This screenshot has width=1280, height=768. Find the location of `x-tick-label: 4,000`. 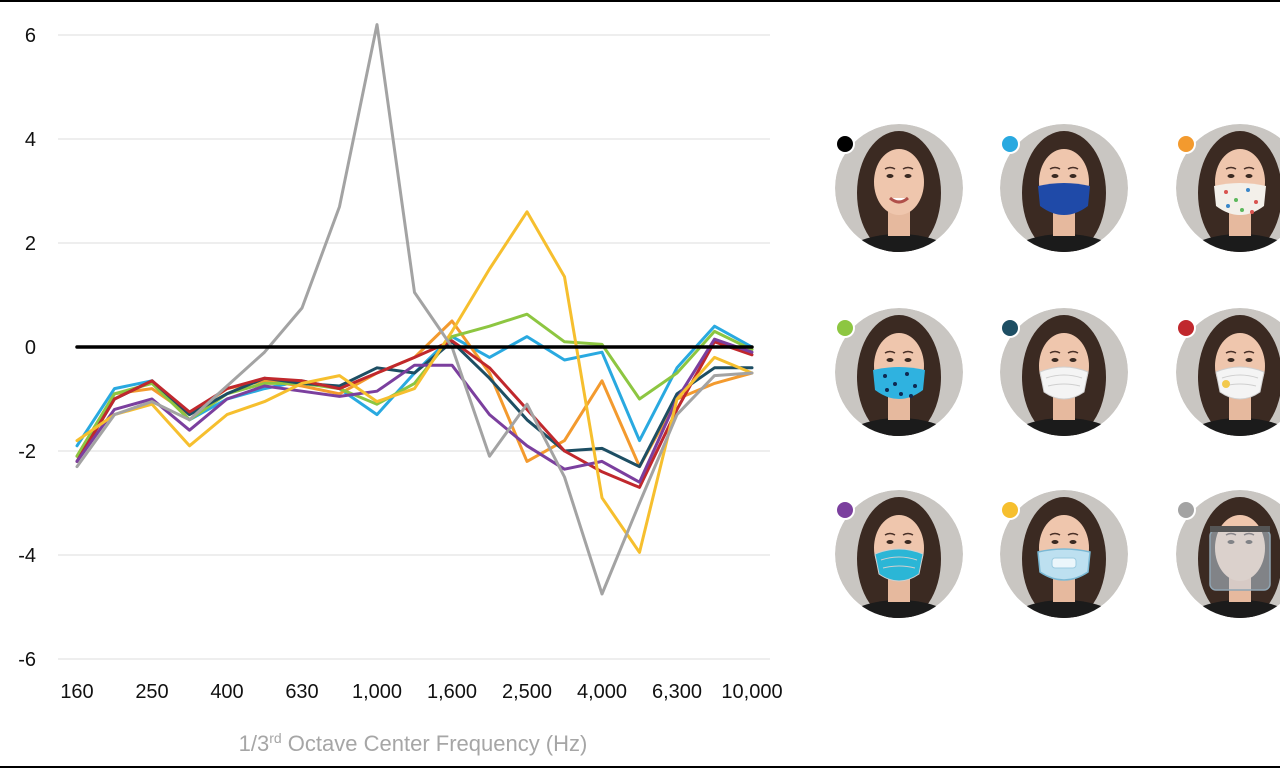

x-tick-label: 4,000 is located at coordinates (602, 692).